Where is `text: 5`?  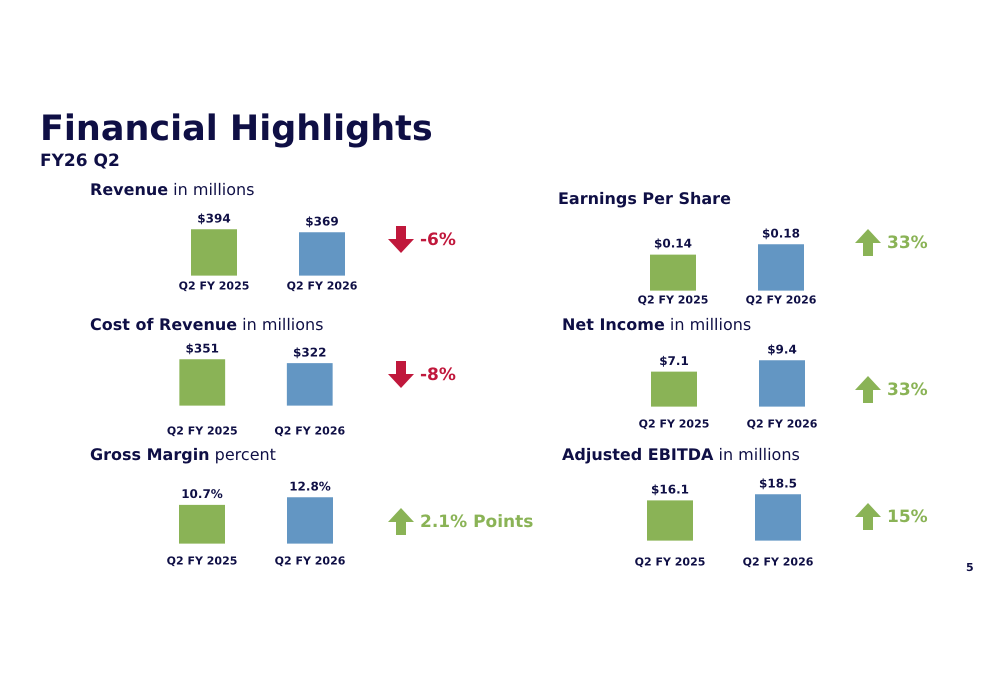
text: 5 is located at coordinates (970, 568).